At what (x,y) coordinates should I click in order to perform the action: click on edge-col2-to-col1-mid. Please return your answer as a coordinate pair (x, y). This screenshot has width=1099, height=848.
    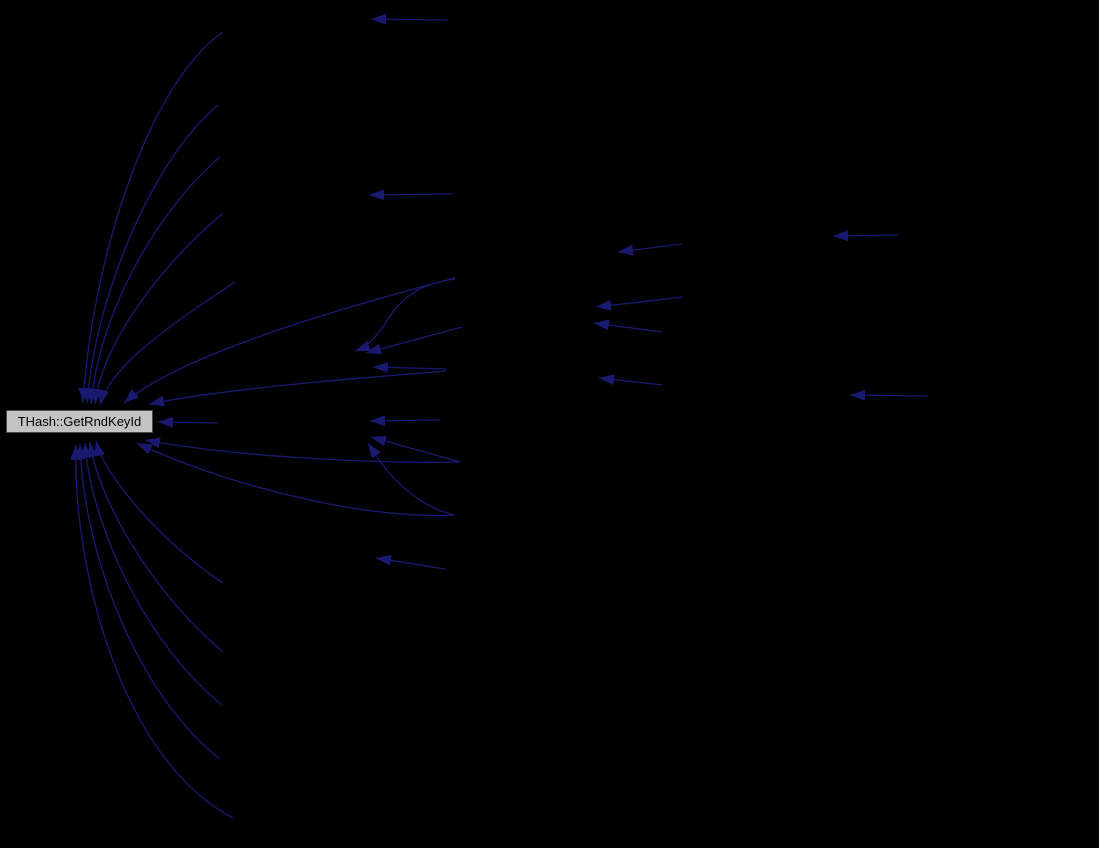
    Looking at the image, I should click on (405, 421).